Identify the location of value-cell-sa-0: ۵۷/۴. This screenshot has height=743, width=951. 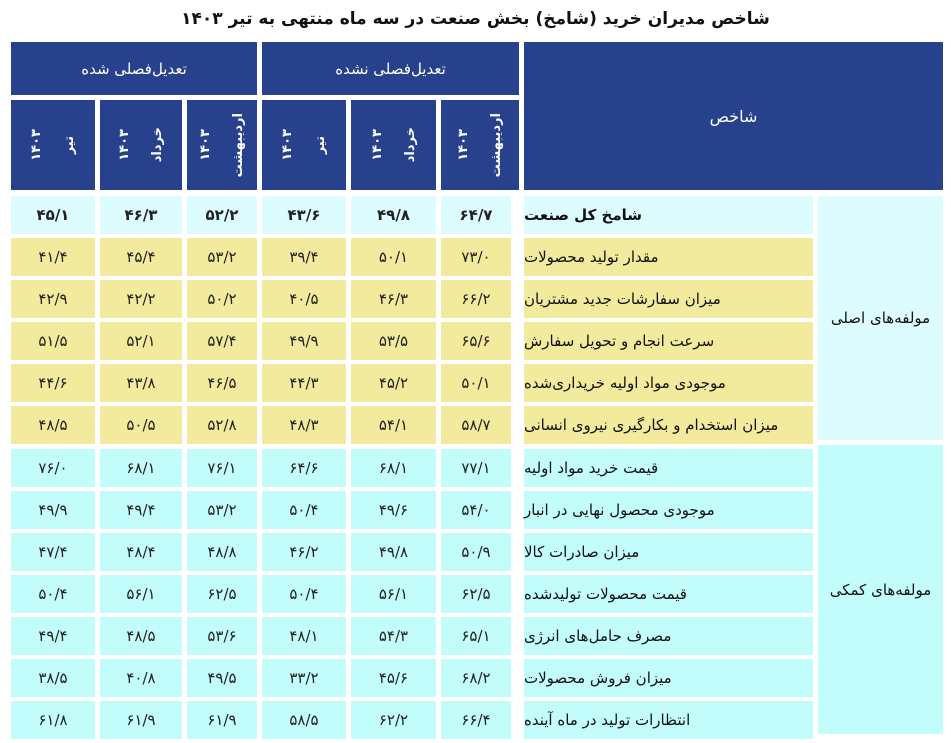
(222, 341).